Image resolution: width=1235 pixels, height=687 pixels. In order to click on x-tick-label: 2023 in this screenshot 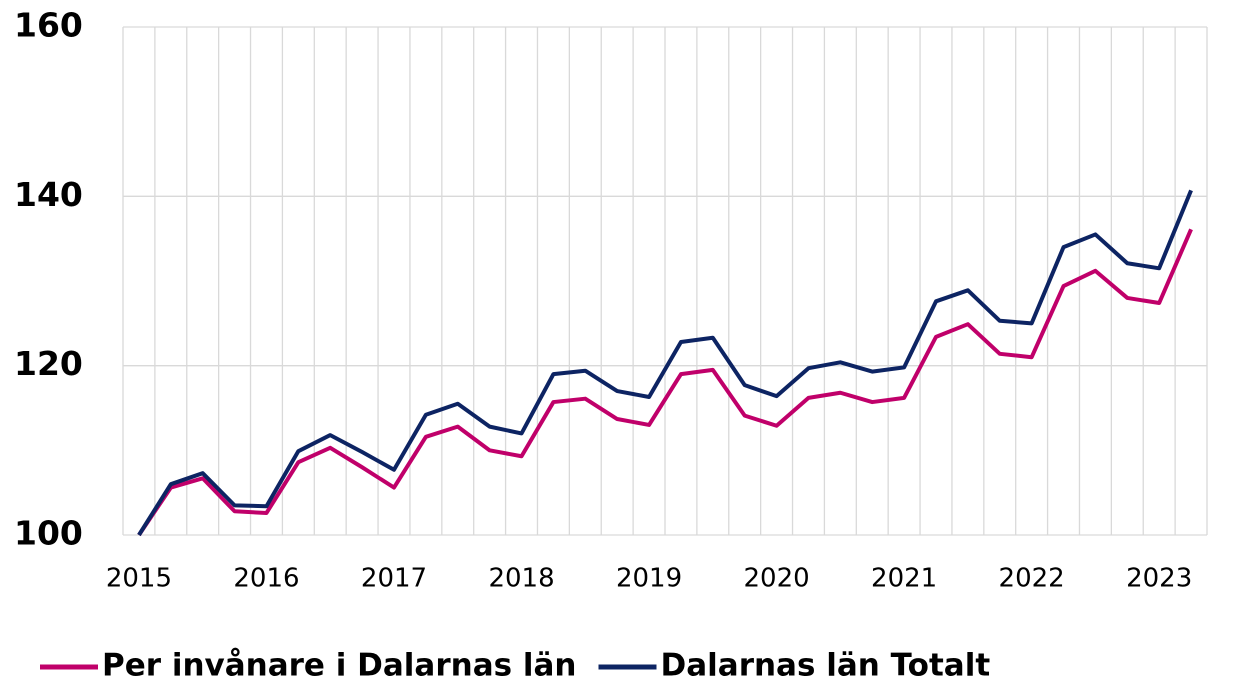, I will do `click(1159, 579)`.